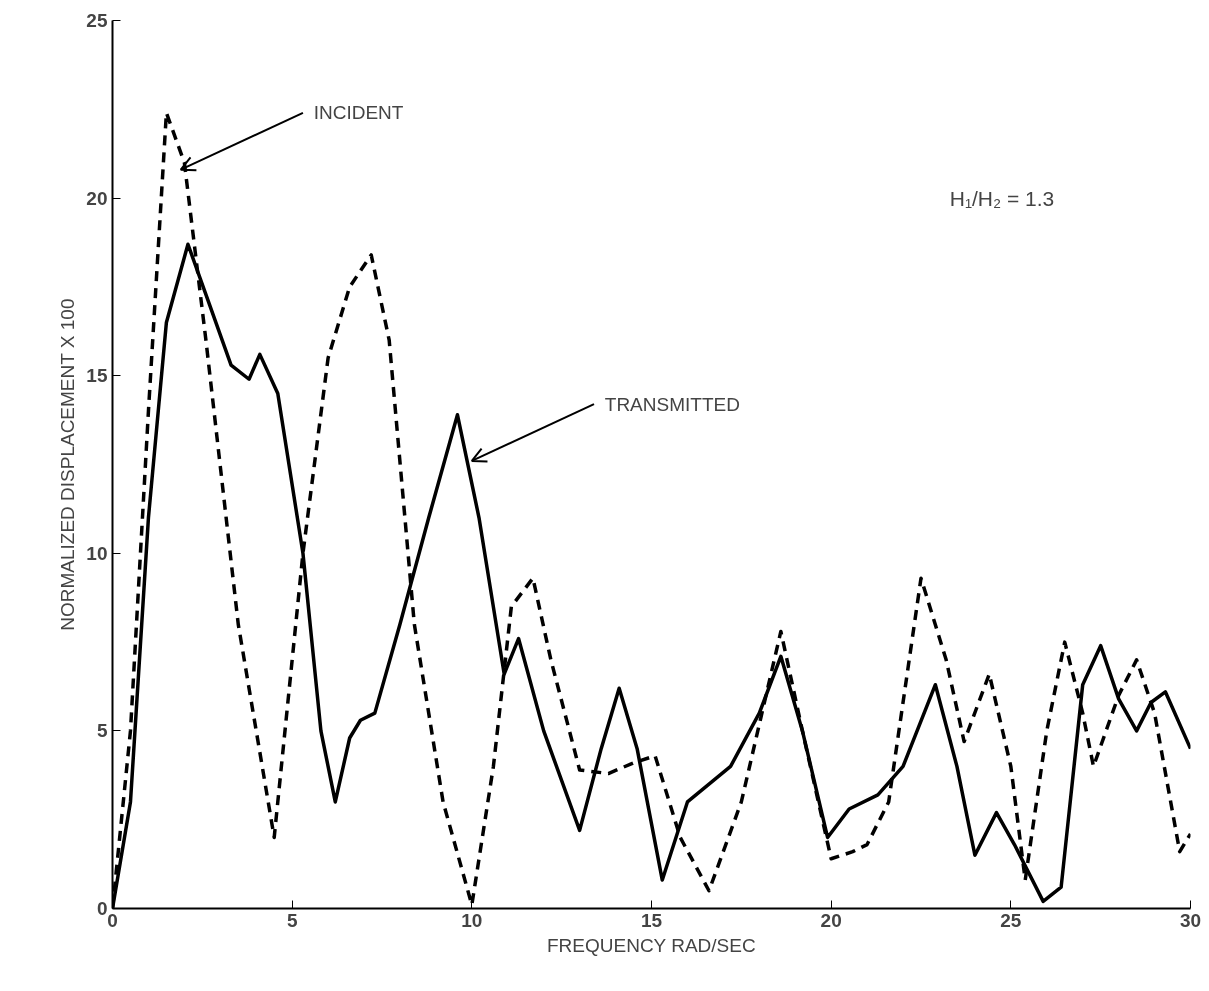 The width and height of the screenshot is (1209, 991). What do you see at coordinates (292, 920) in the screenshot?
I see `x-tick-label: 5` at bounding box center [292, 920].